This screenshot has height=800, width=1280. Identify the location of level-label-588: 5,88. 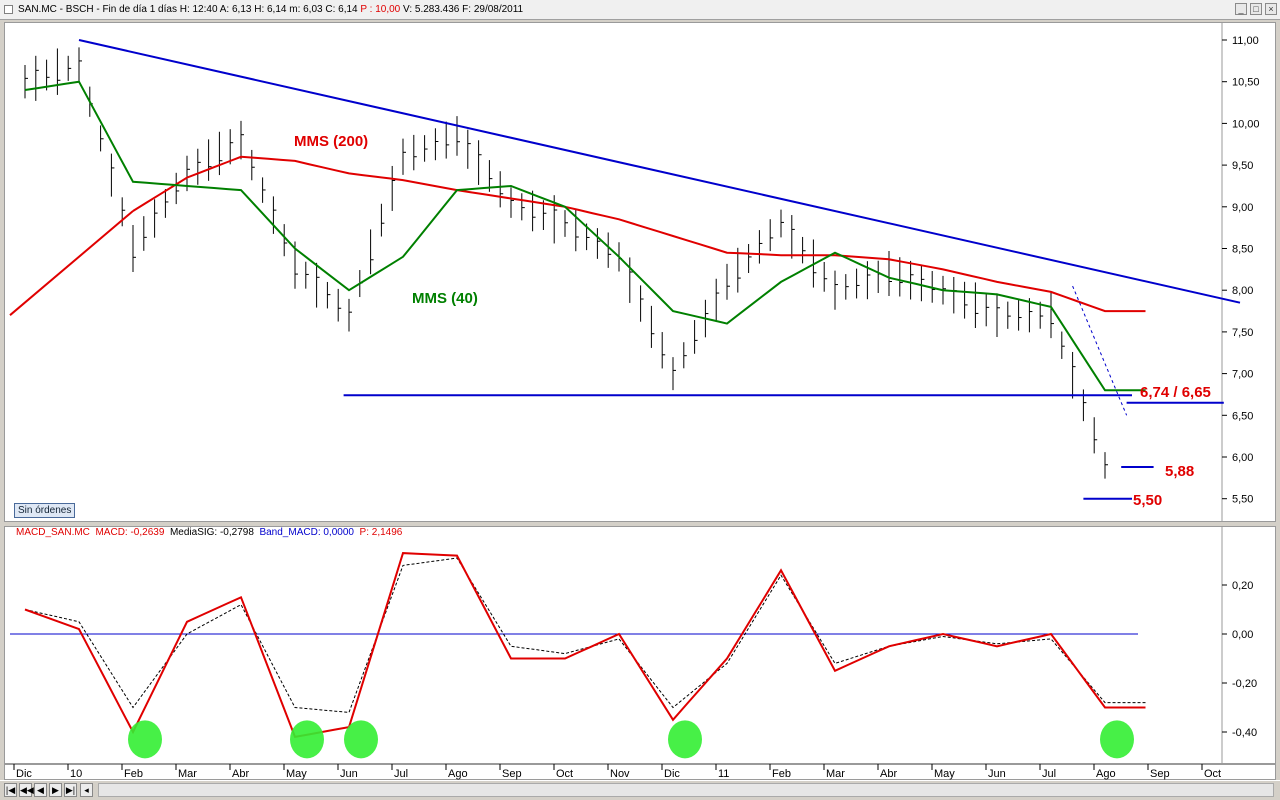
(1179, 471).